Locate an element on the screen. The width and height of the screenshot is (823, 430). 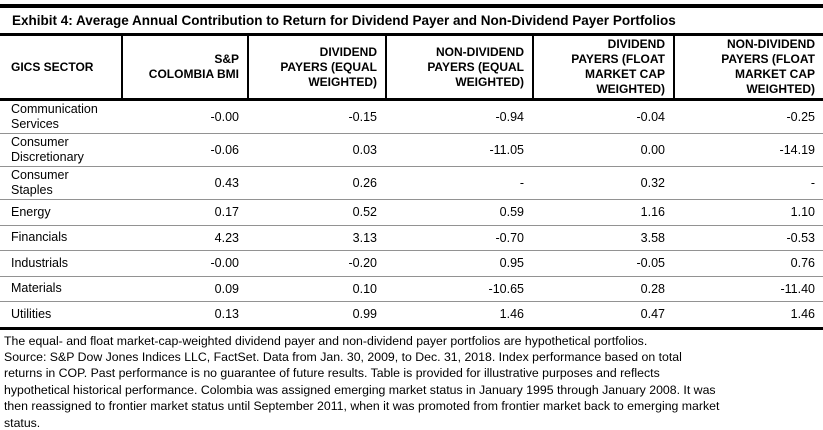
value-cell: 0.52 is located at coordinates (364, 212).